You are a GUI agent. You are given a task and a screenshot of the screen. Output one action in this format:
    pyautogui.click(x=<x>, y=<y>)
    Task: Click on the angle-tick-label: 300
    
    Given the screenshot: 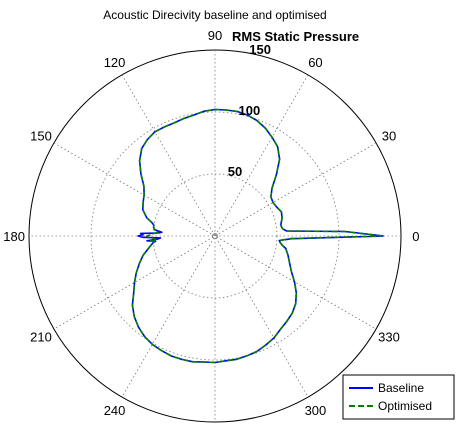 What is the action you would take?
    pyautogui.click(x=316, y=410)
    